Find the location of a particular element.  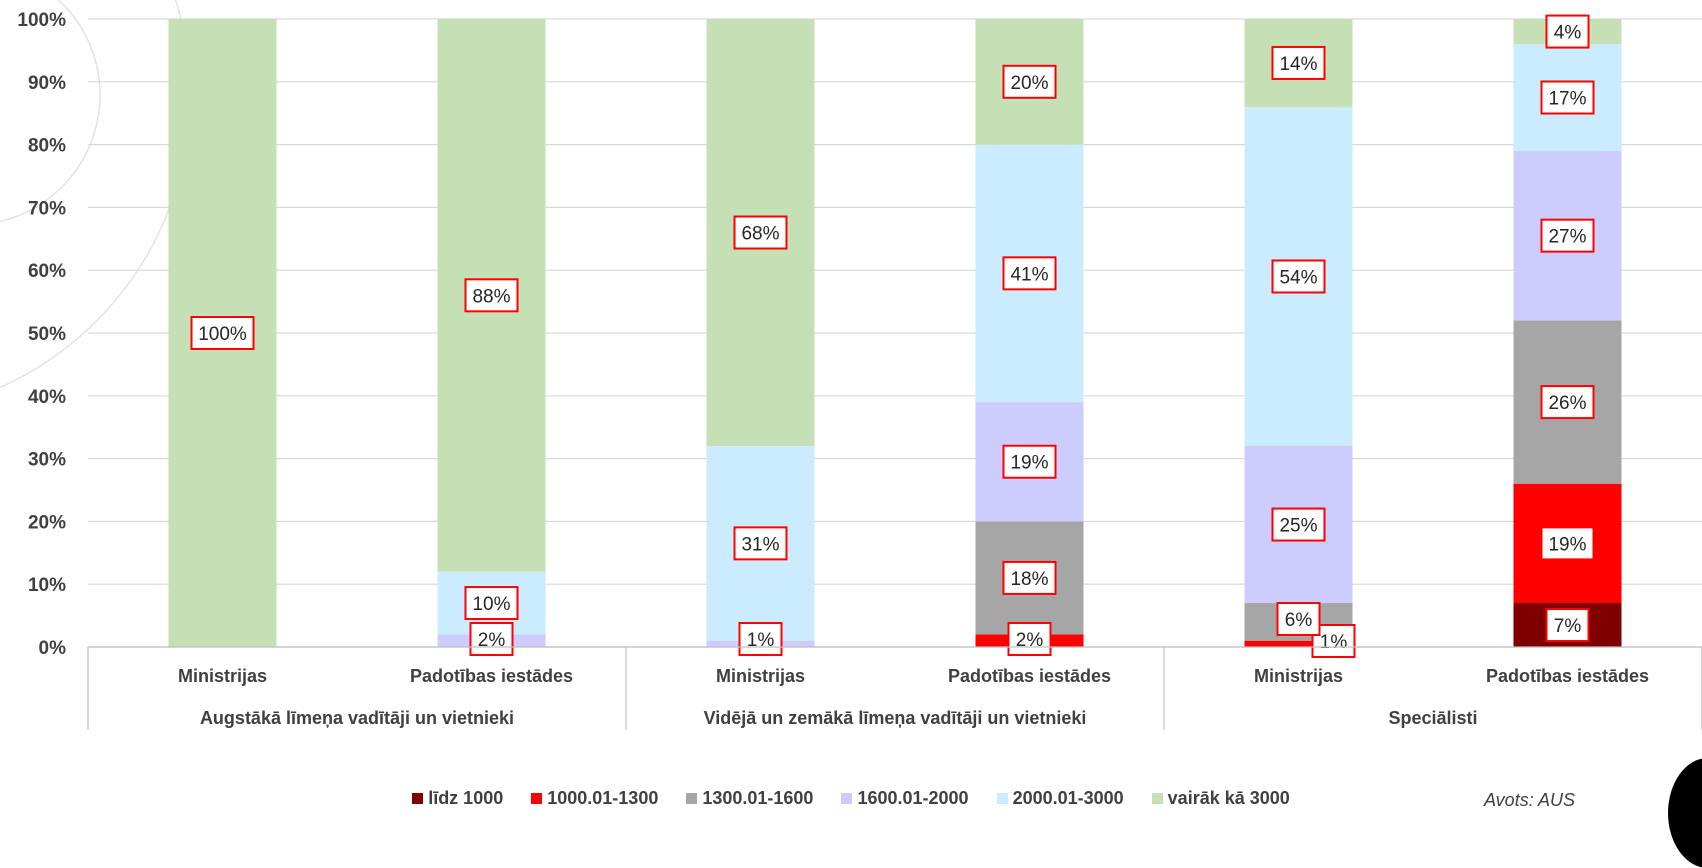

data-label: 20% is located at coordinates (1029, 83).